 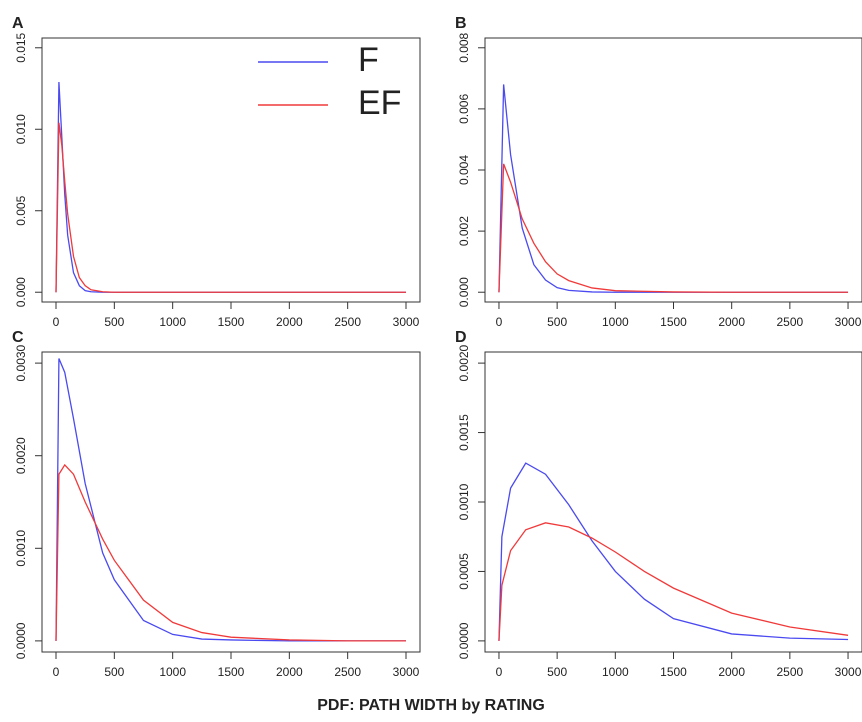 I want to click on legend-label: EF, so click(x=379, y=103).